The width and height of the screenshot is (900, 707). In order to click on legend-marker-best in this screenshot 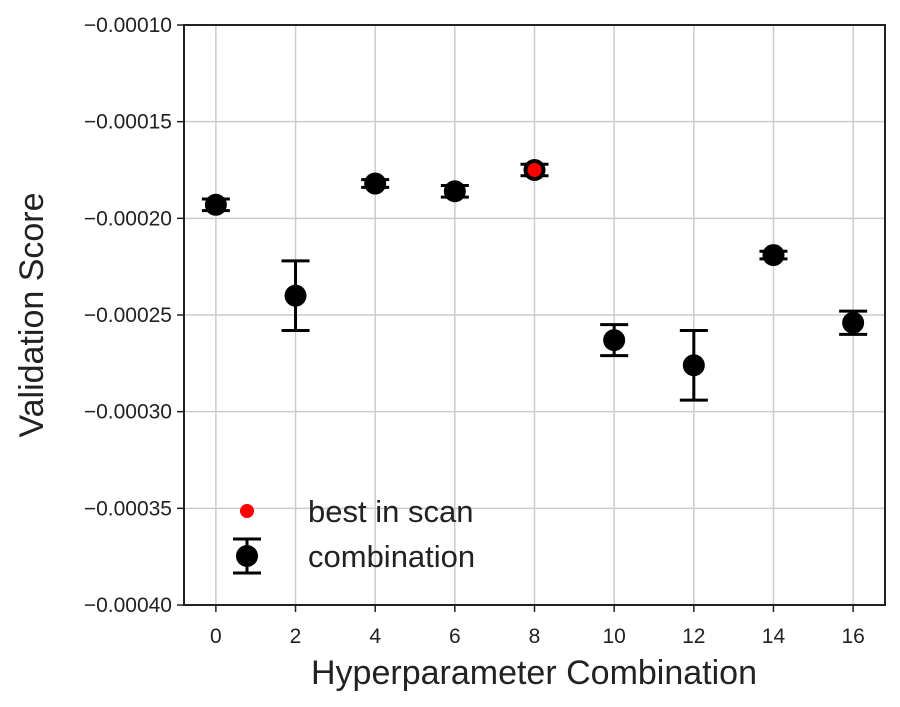, I will do `click(247, 511)`.